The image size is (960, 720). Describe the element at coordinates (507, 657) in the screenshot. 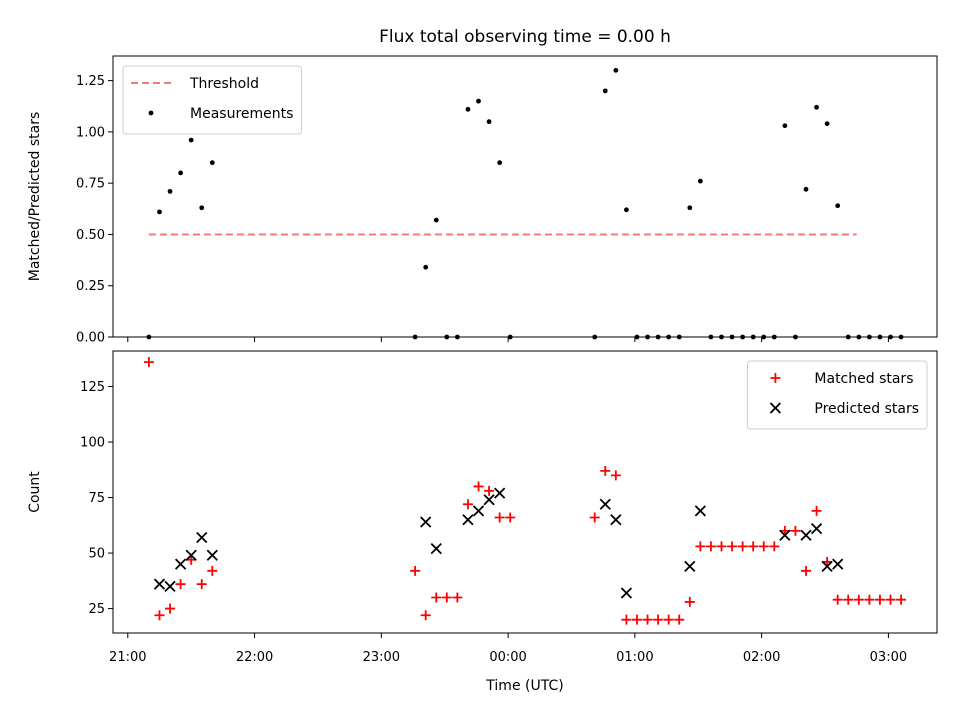

I see `x-tick-label: 00:00` at that location.